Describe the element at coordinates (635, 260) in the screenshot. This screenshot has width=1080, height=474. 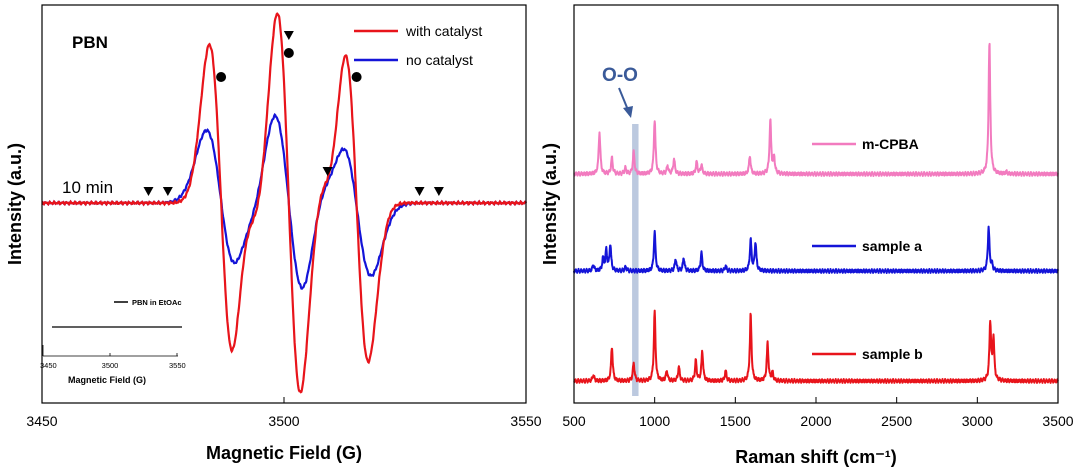
I see `o-o-highlight-band` at that location.